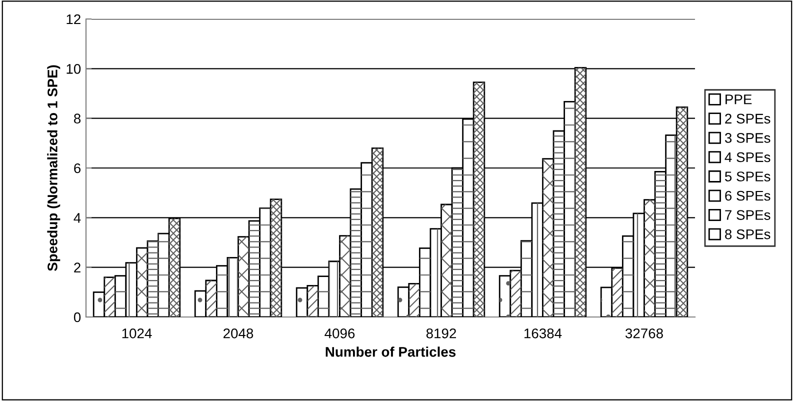 The width and height of the screenshot is (794, 401). Describe the element at coordinates (239, 333) in the screenshot. I see `x-tick-label: 2048` at that location.